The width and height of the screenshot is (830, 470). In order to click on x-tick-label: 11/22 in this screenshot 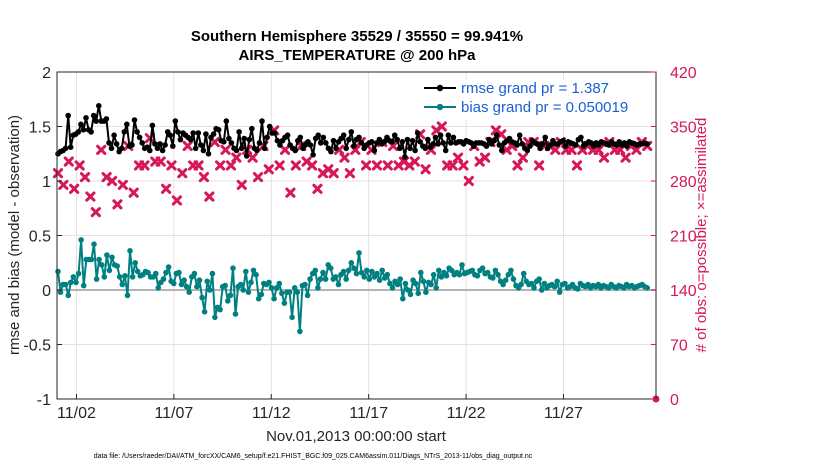, I will do `click(466, 413)`.